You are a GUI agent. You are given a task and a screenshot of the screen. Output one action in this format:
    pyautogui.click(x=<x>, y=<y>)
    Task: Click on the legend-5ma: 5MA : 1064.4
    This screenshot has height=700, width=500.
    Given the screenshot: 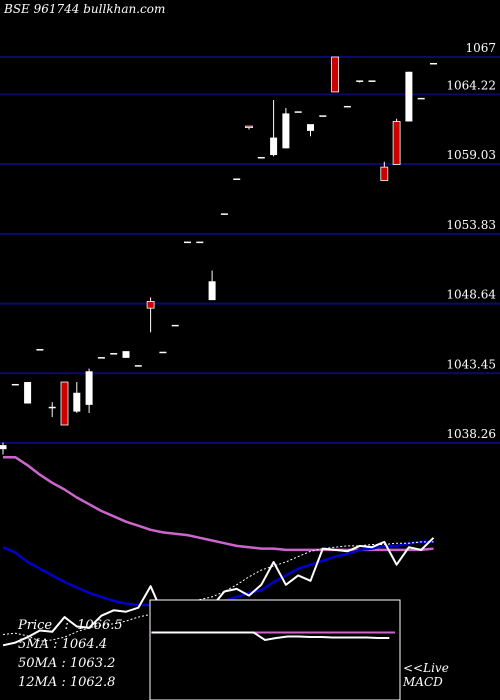 What is the action you would take?
    pyautogui.click(x=63, y=644)
    